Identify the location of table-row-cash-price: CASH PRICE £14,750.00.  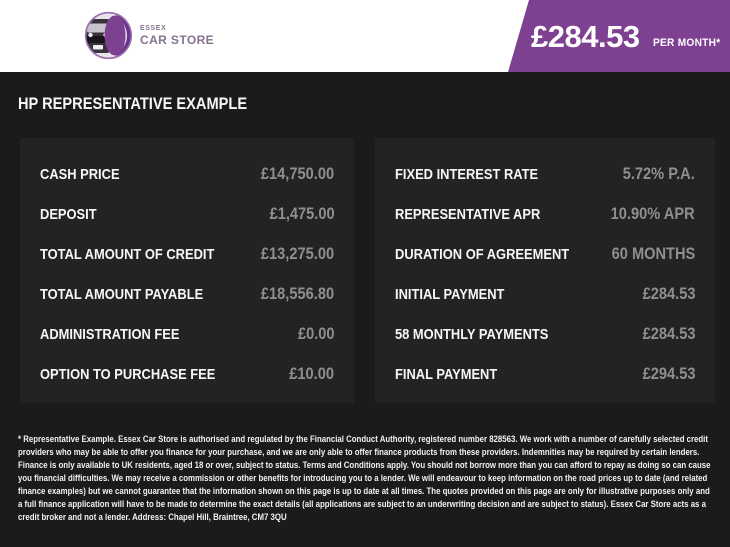
(187, 174).